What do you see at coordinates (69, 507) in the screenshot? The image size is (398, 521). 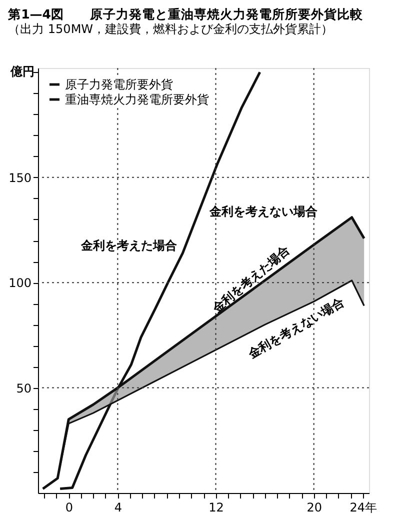 I see `x-tick-label: 0` at bounding box center [69, 507].